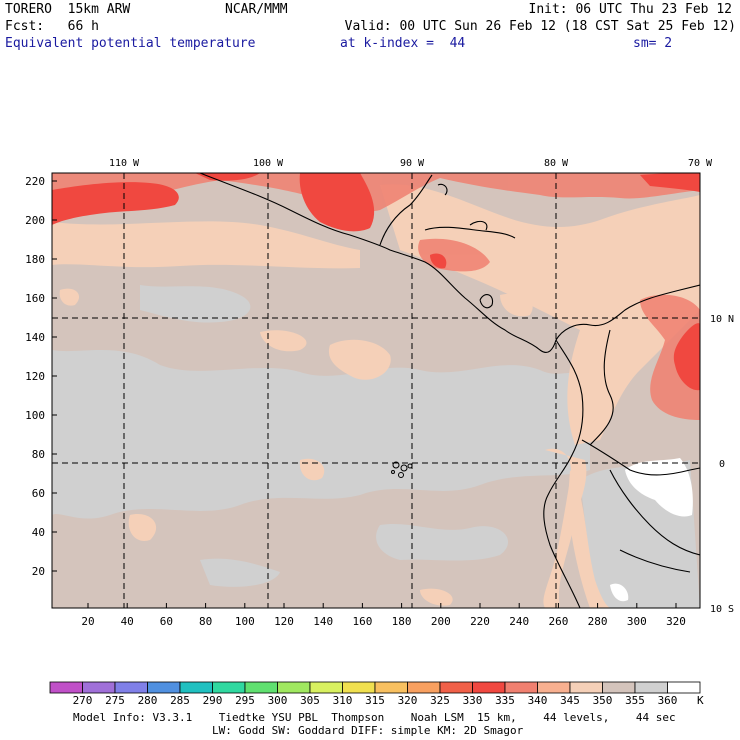  What do you see at coordinates (284, 621) in the screenshot?
I see `x-tick-label: 120` at bounding box center [284, 621].